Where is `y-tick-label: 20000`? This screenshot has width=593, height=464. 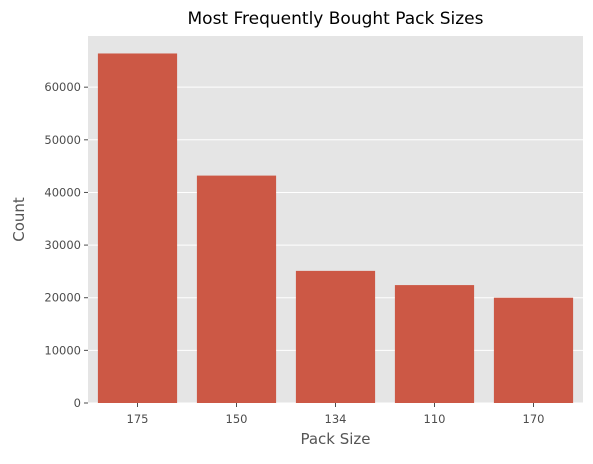
y-tick-label: 20000 is located at coordinates (62, 298).